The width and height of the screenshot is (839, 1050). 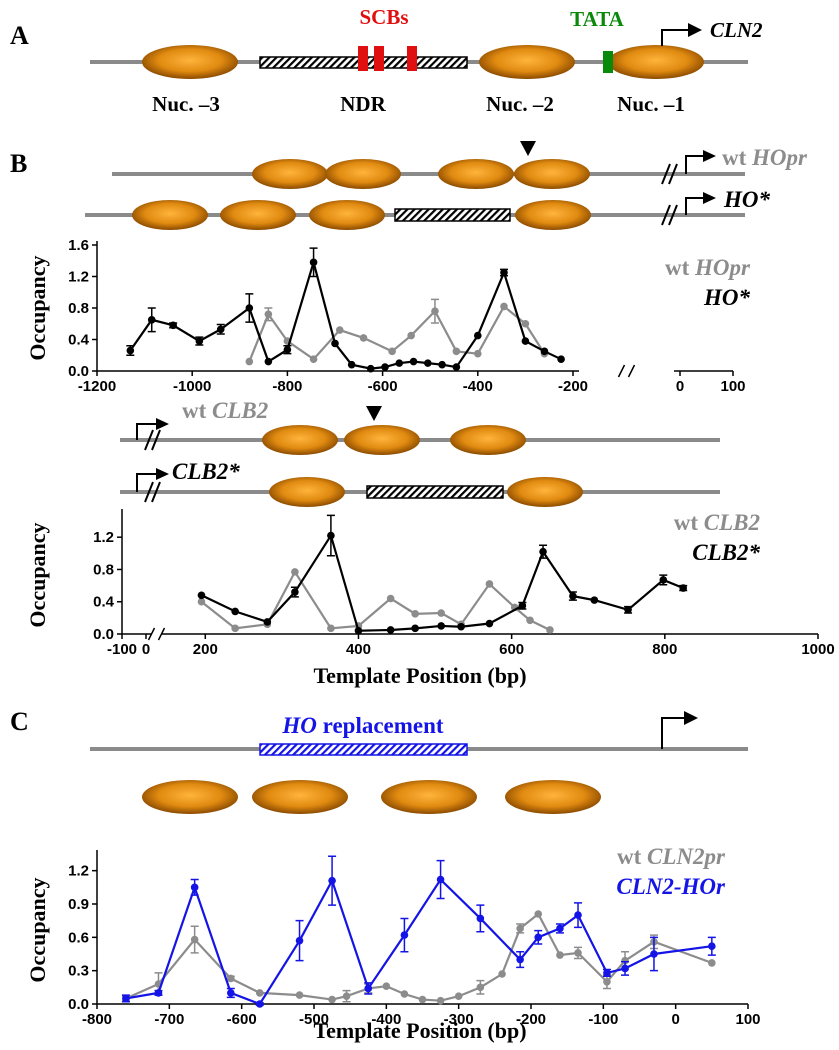 I want to click on legend-entry: CLB2*, so click(x=726, y=552).